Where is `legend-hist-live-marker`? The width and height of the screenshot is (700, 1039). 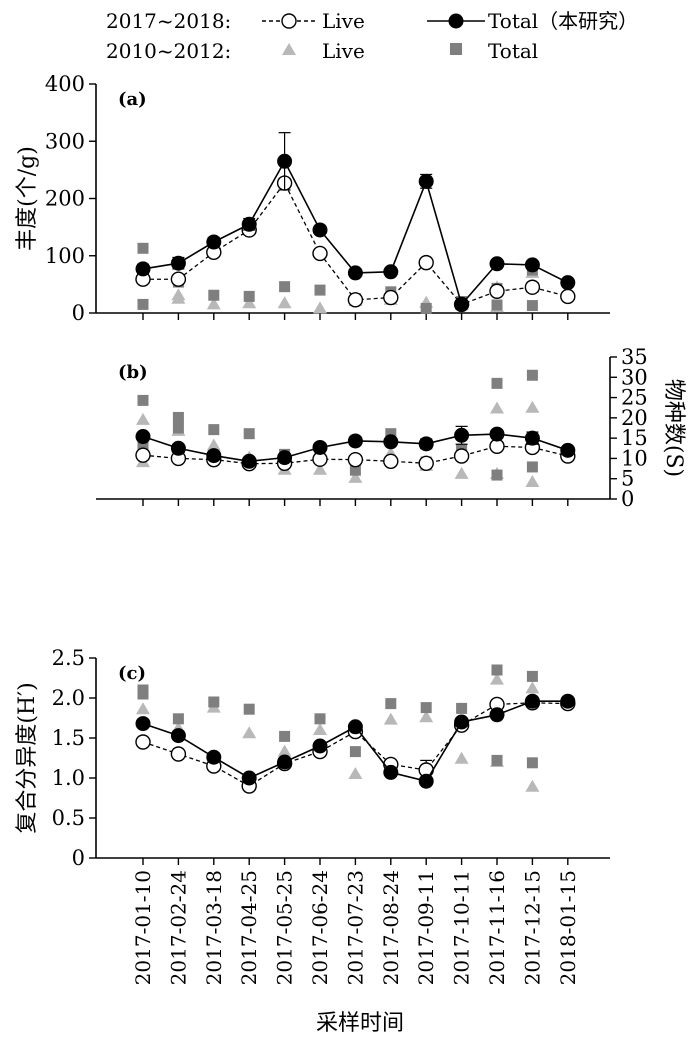
legend-hist-live-marker is located at coordinates (289, 49).